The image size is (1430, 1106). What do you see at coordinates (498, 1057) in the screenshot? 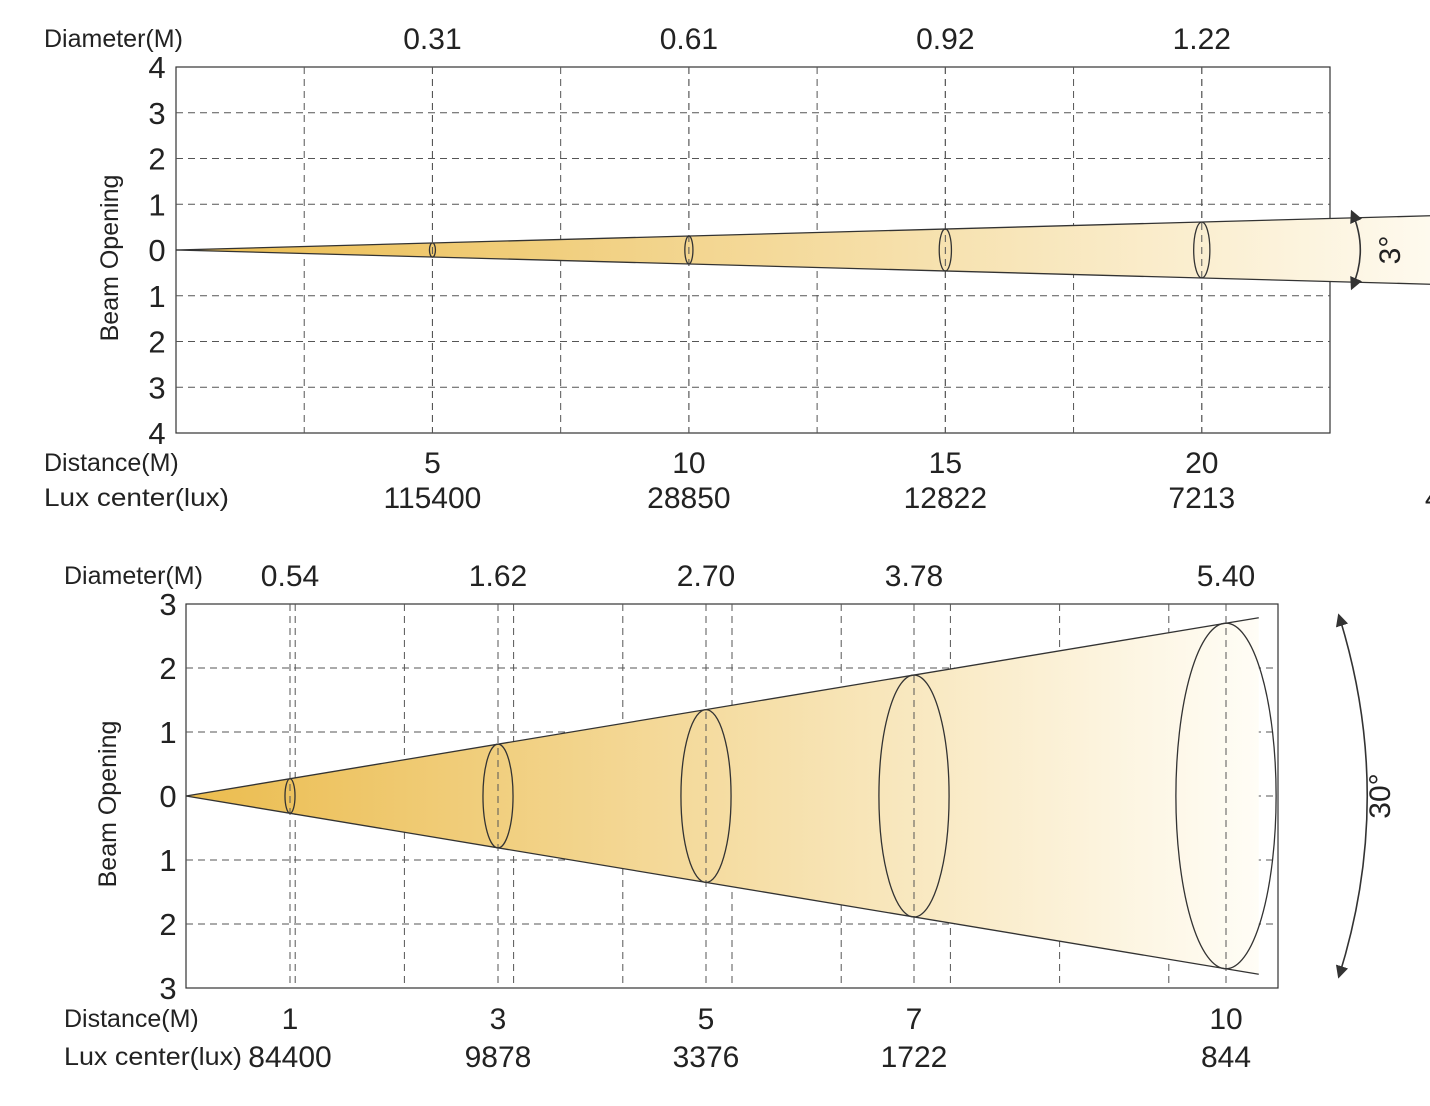
I see `lux-value: 9878` at bounding box center [498, 1057].